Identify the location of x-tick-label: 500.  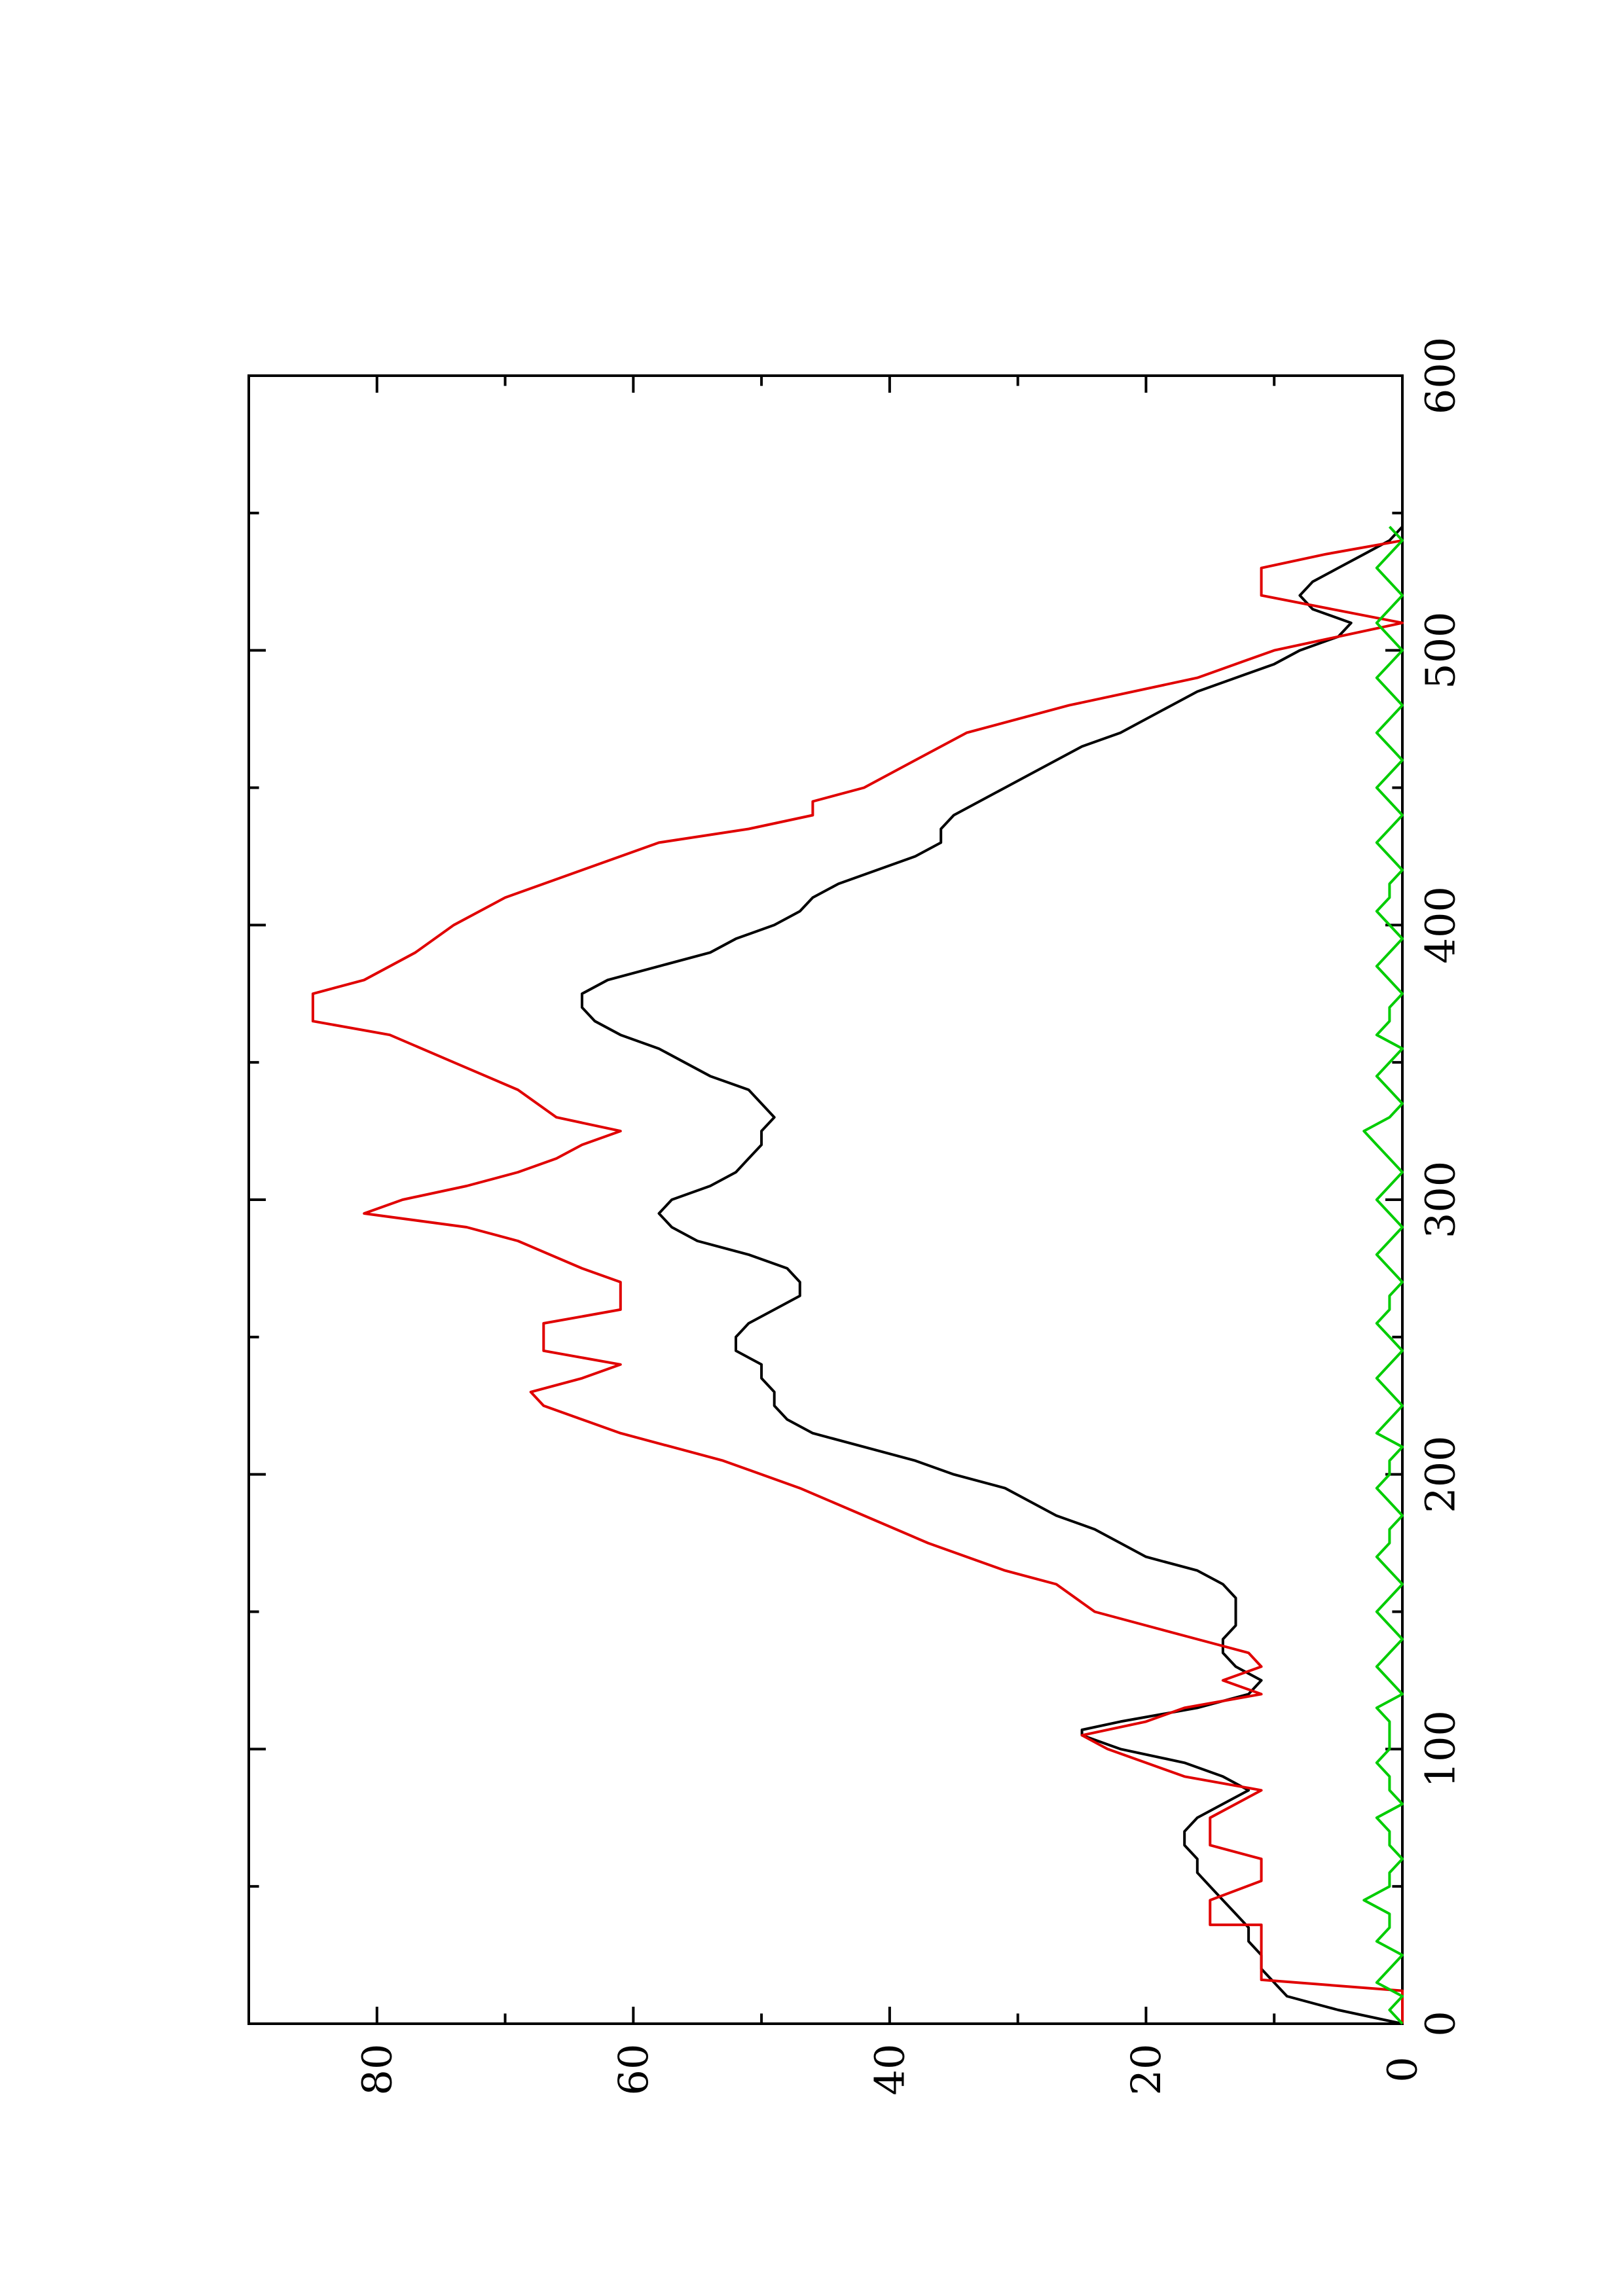
(1441, 650).